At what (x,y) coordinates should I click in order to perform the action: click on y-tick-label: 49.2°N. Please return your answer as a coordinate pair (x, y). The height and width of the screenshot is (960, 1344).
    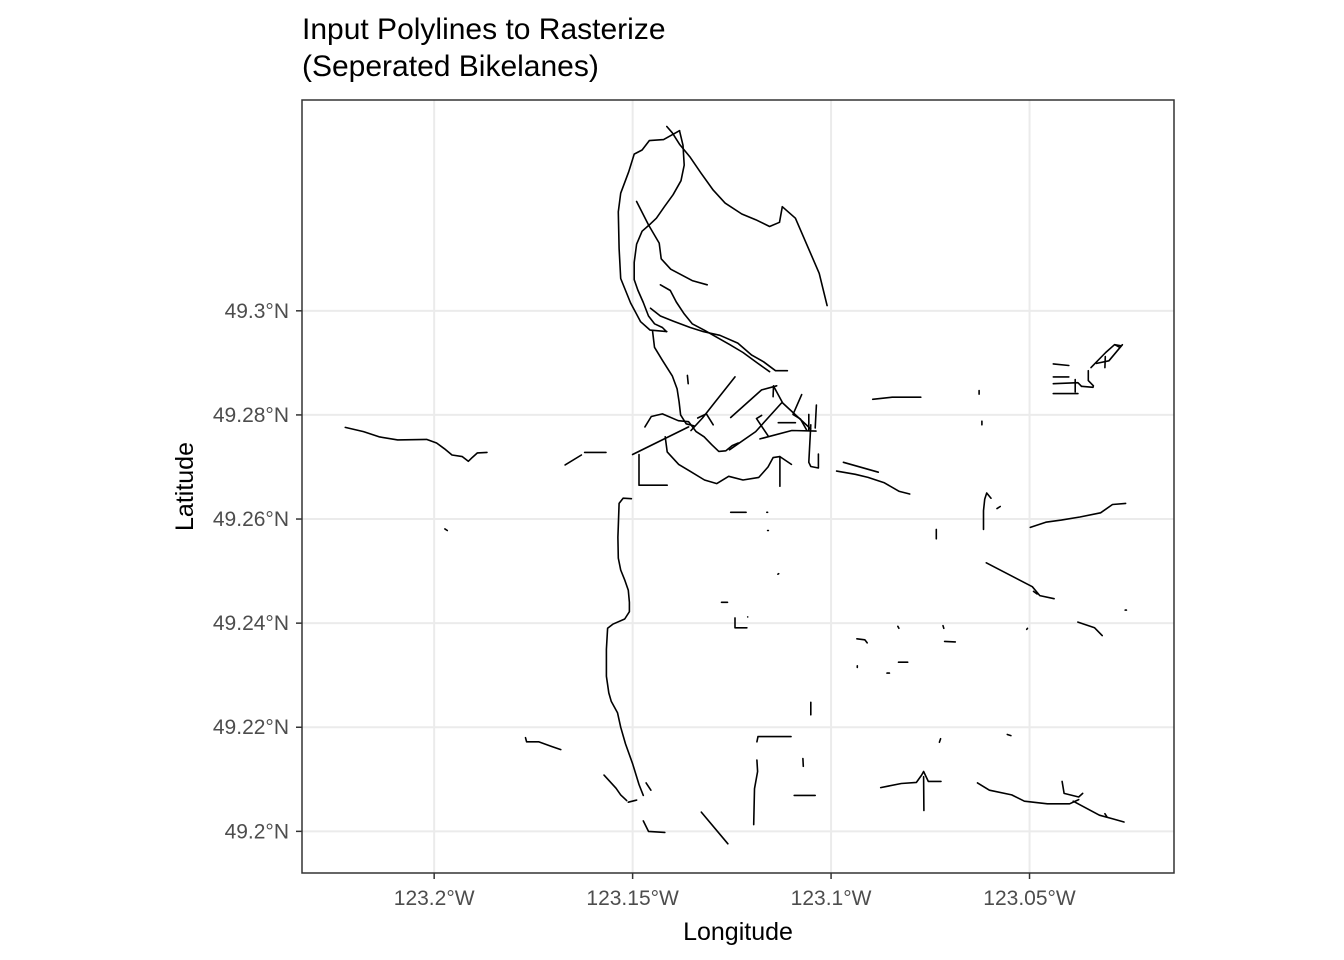
    Looking at the image, I should click on (257, 831).